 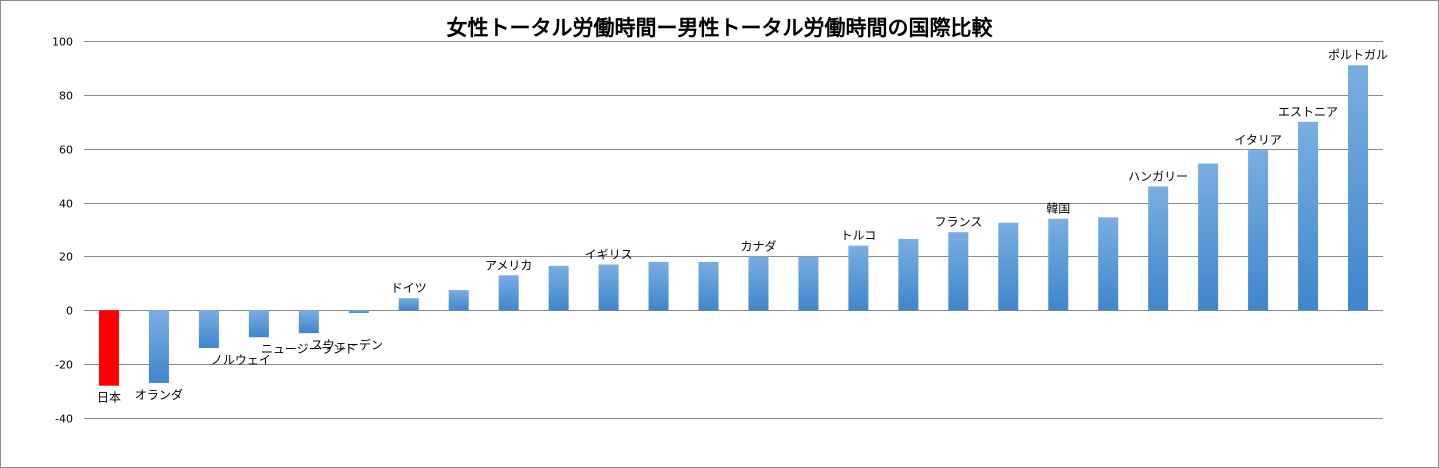 What do you see at coordinates (66, 257) in the screenshot?
I see `y-tick-label: 20` at bounding box center [66, 257].